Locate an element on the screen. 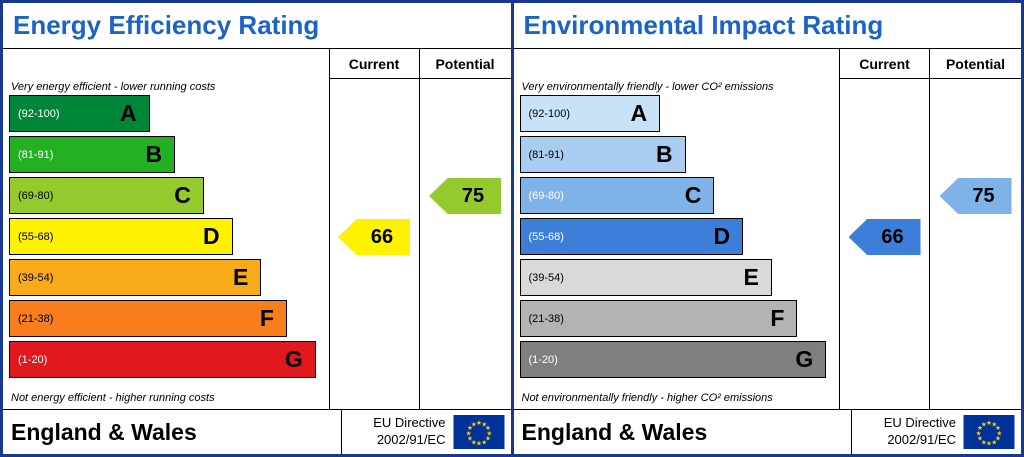 The height and width of the screenshot is (457, 1024). rating-band-g: (1-20) G is located at coordinates (673, 359).